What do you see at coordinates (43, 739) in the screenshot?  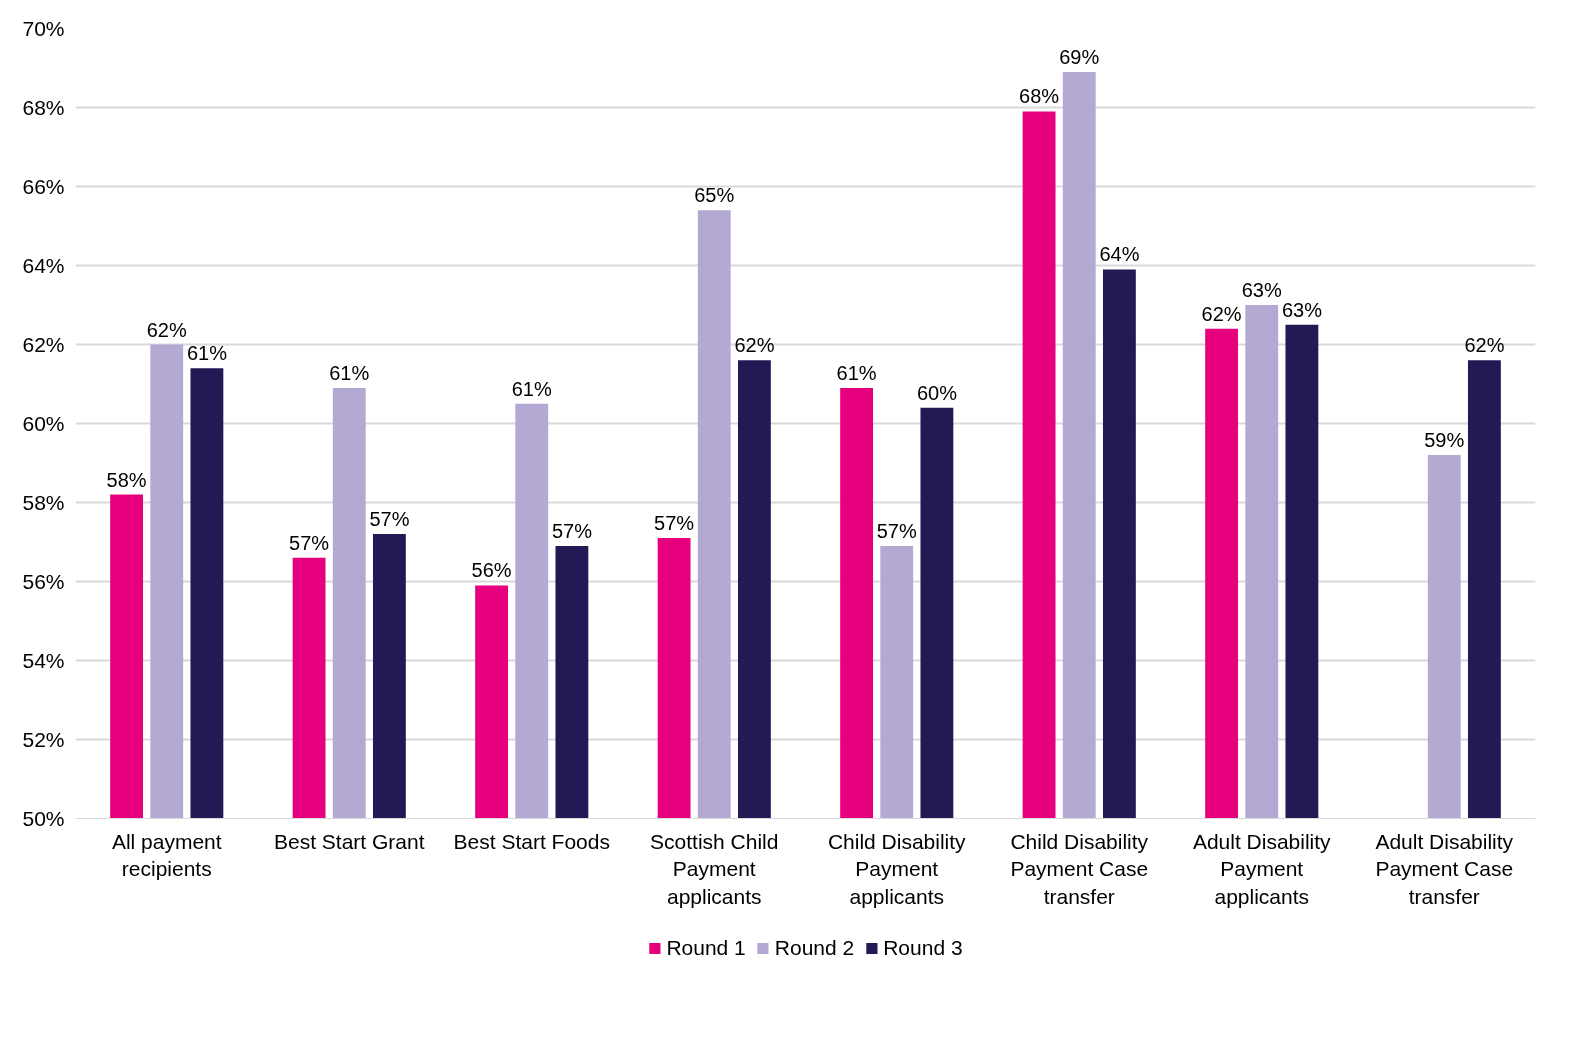 I see `y-tick-label: 52%` at bounding box center [43, 739].